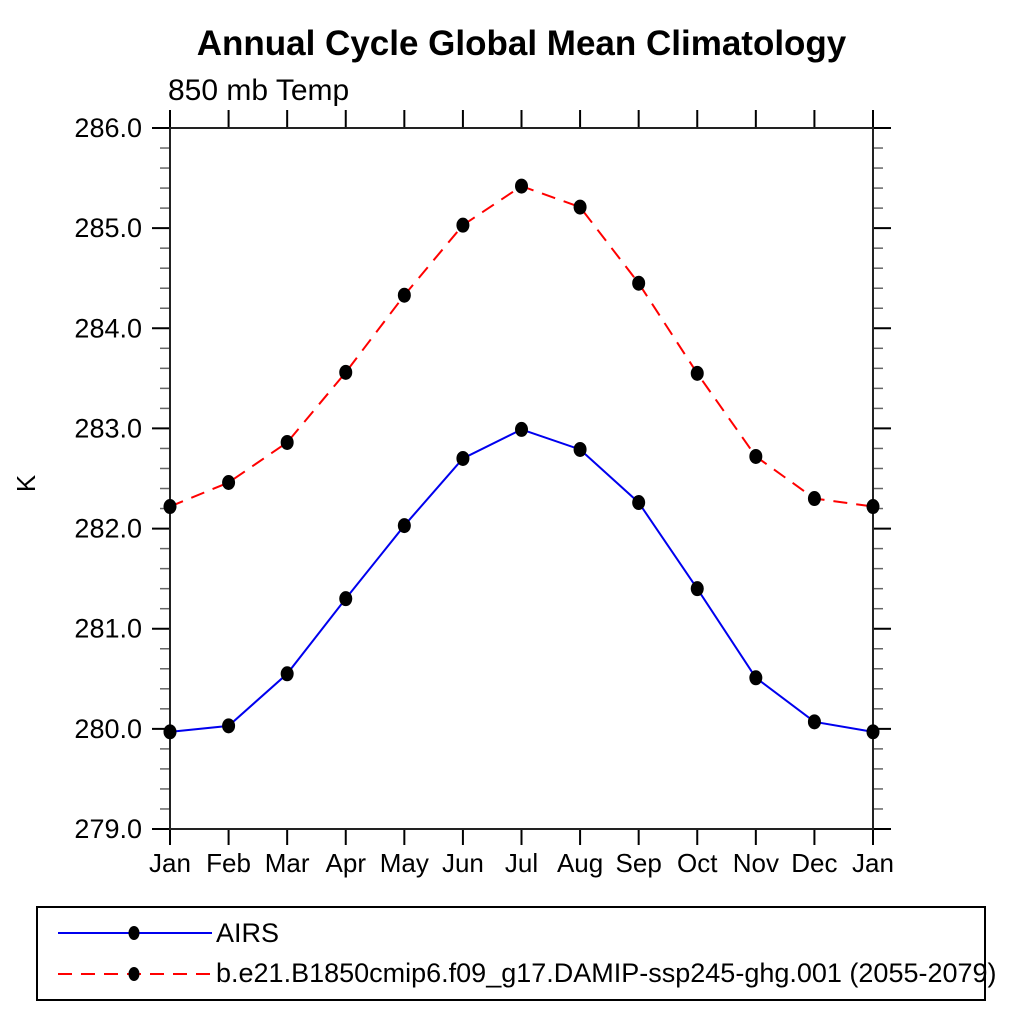  What do you see at coordinates (108, 428) in the screenshot?
I see `y-tick-label: 283.0` at bounding box center [108, 428].